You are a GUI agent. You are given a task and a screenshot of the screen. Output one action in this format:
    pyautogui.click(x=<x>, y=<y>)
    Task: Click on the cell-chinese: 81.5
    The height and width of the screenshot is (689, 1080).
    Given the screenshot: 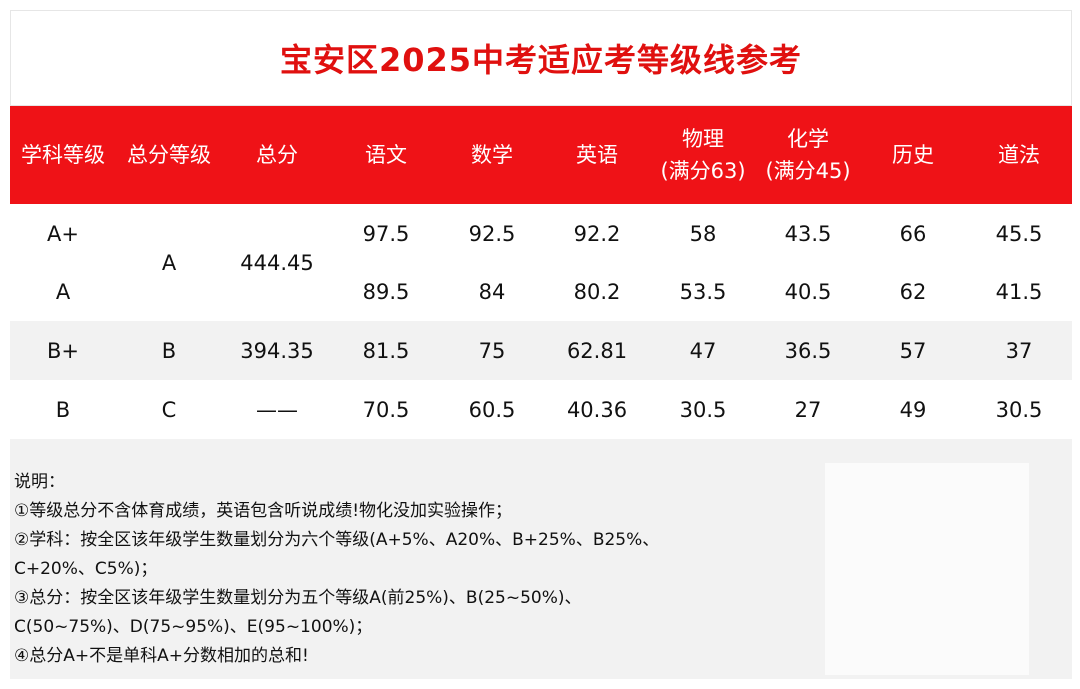 What is the action you would take?
    pyautogui.click(x=386, y=350)
    